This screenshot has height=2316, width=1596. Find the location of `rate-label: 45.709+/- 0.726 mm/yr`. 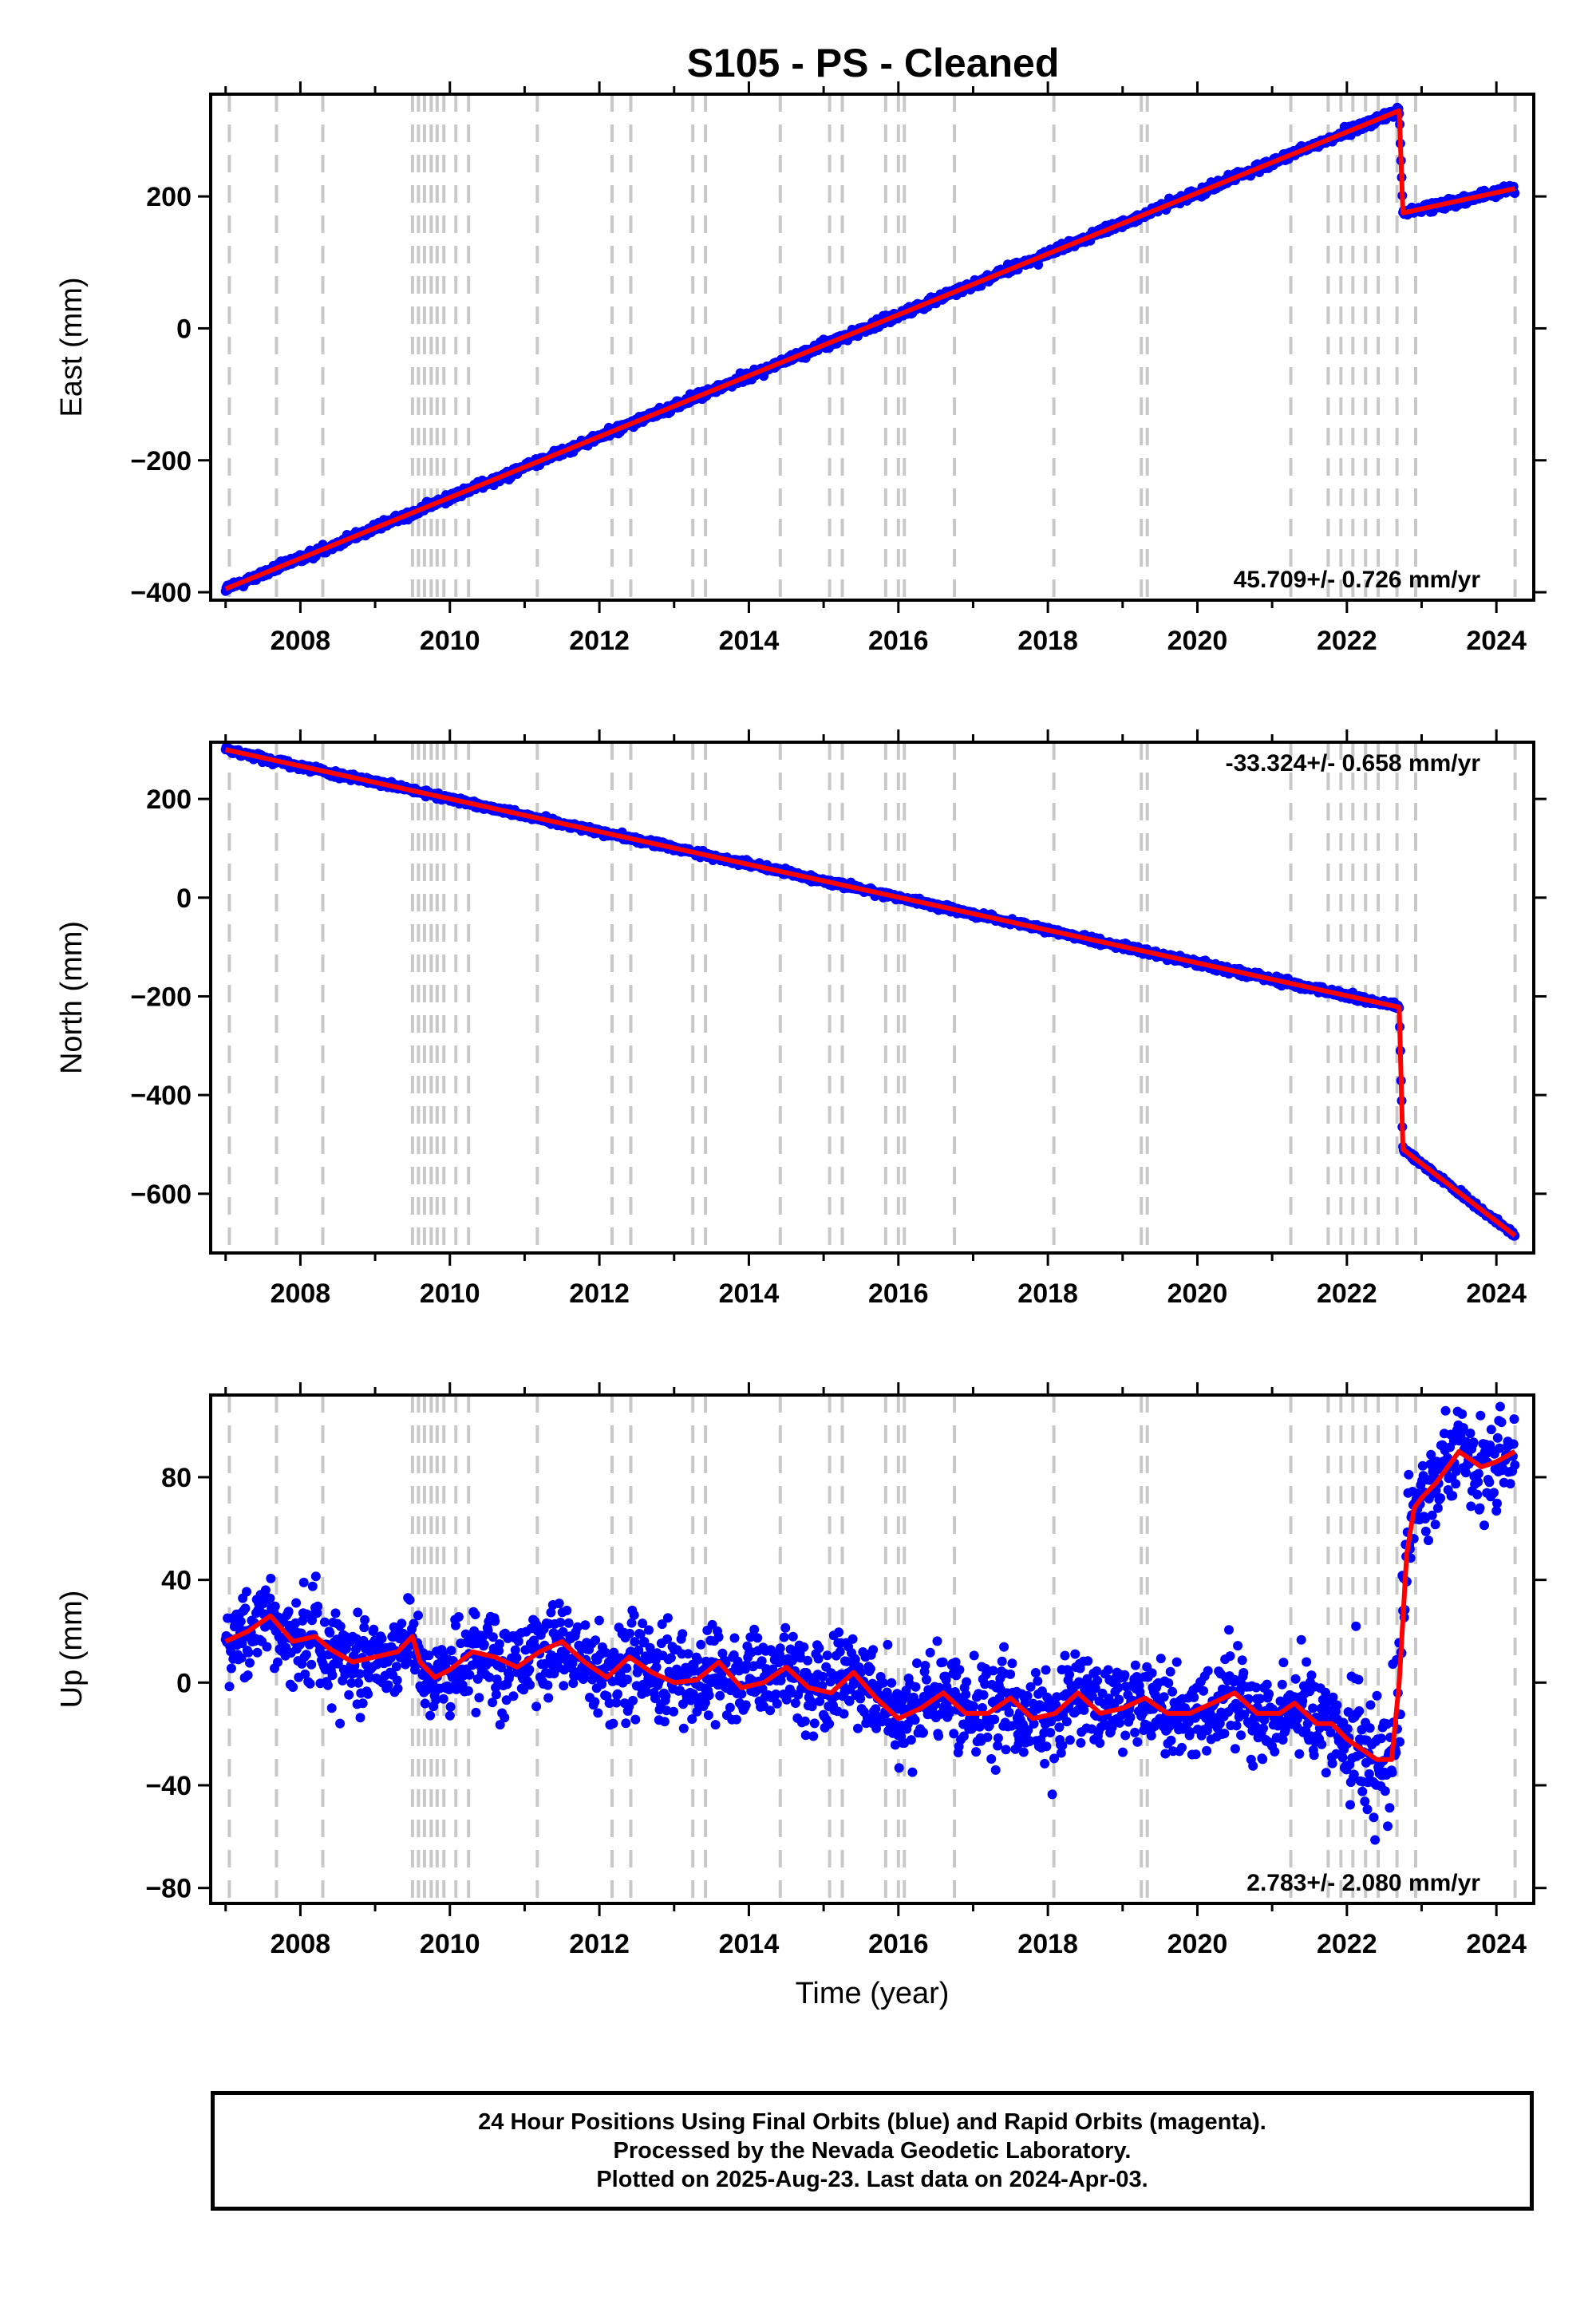

rate-label: 45.709+/- 0.726 mm/yr is located at coordinates (1357, 580).